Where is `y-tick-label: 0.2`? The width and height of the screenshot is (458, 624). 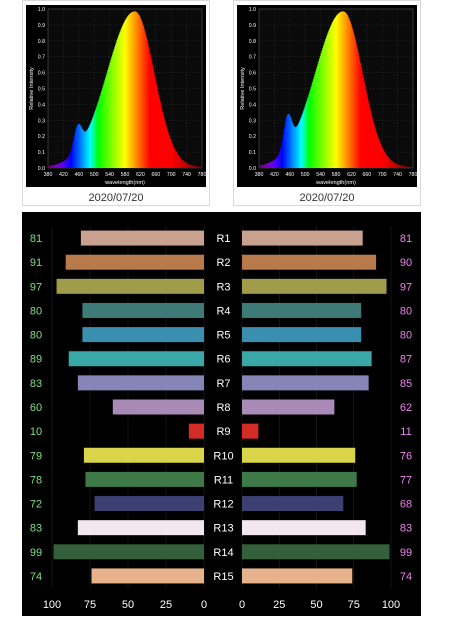
y-tick-label: 0.2 is located at coordinates (252, 137).